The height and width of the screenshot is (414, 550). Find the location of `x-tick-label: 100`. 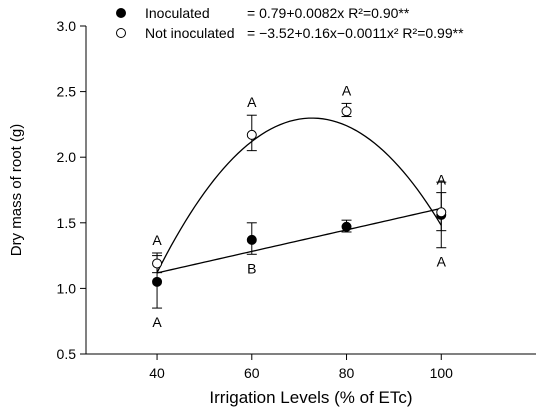

x-tick-label: 100 is located at coordinates (442, 373).